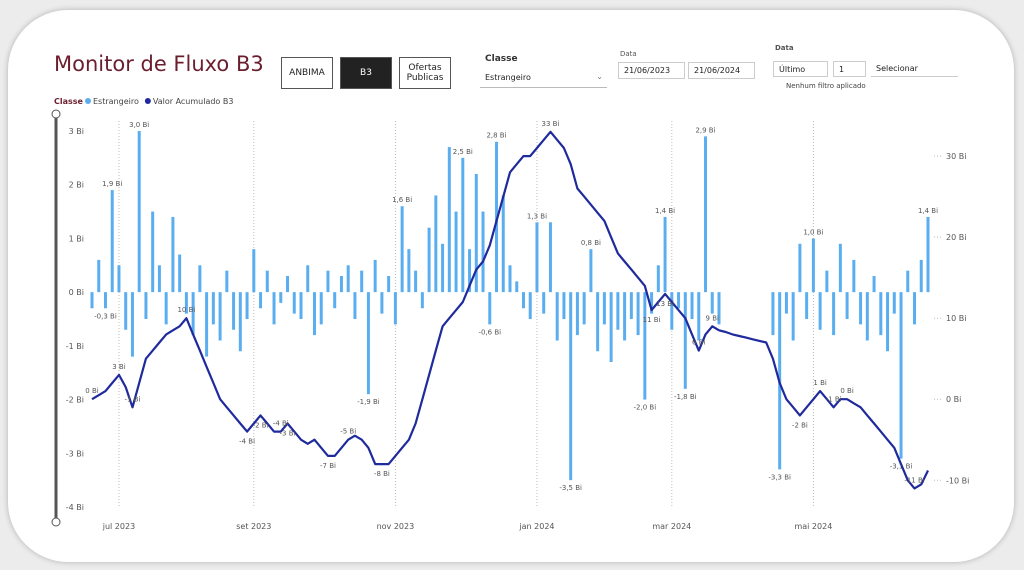  I want to click on bar-value-label: -1,8 Bi, so click(685, 397).